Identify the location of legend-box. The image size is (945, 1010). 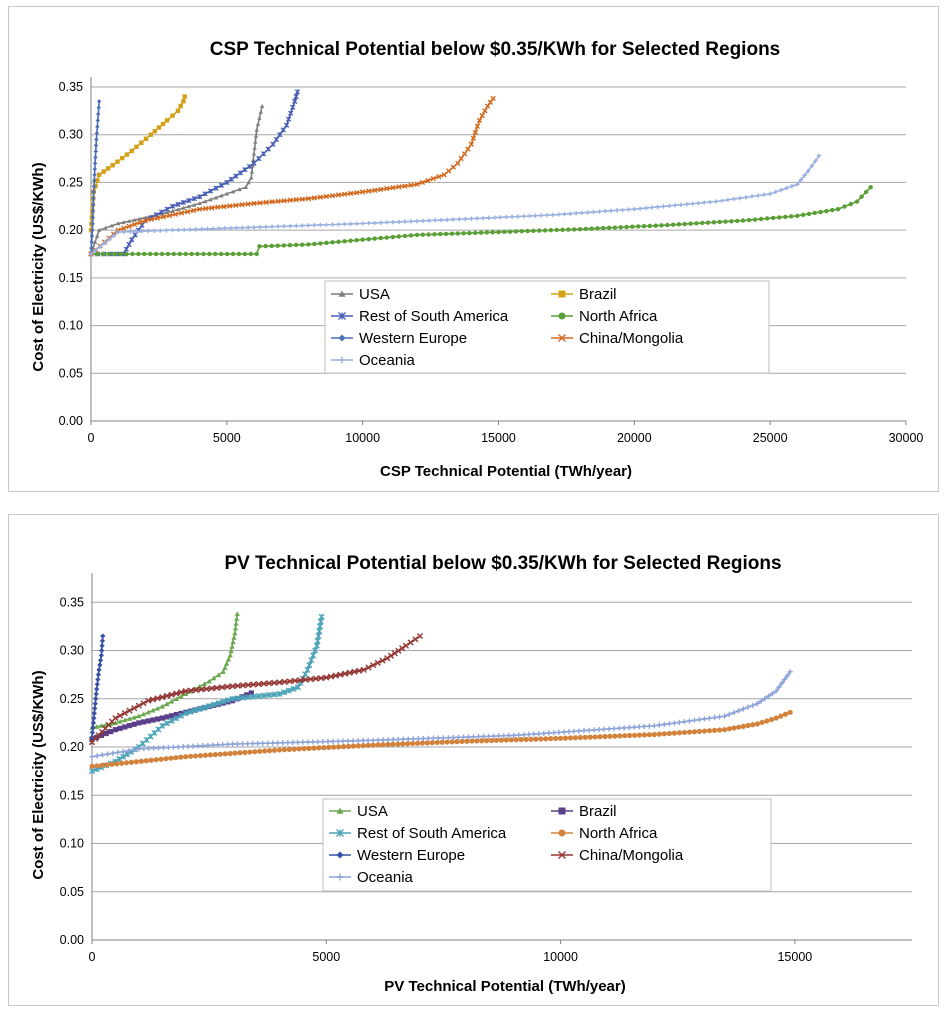
(547, 845).